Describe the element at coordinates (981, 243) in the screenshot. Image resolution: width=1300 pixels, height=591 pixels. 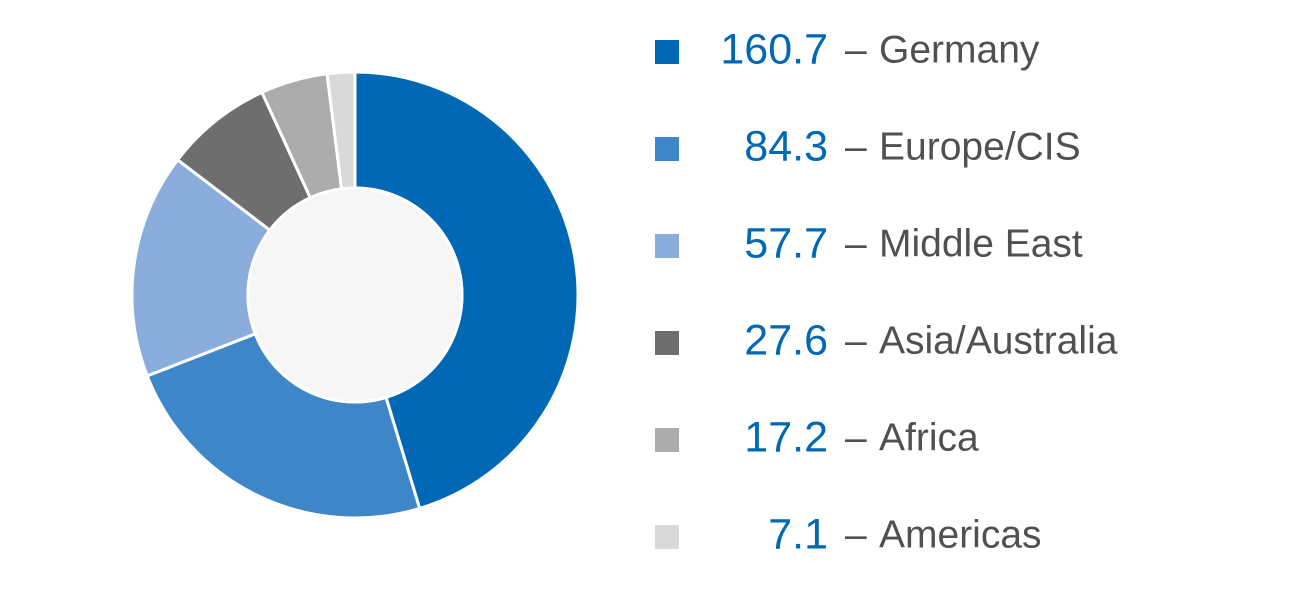
I see `legend-label: Middle East` at that location.